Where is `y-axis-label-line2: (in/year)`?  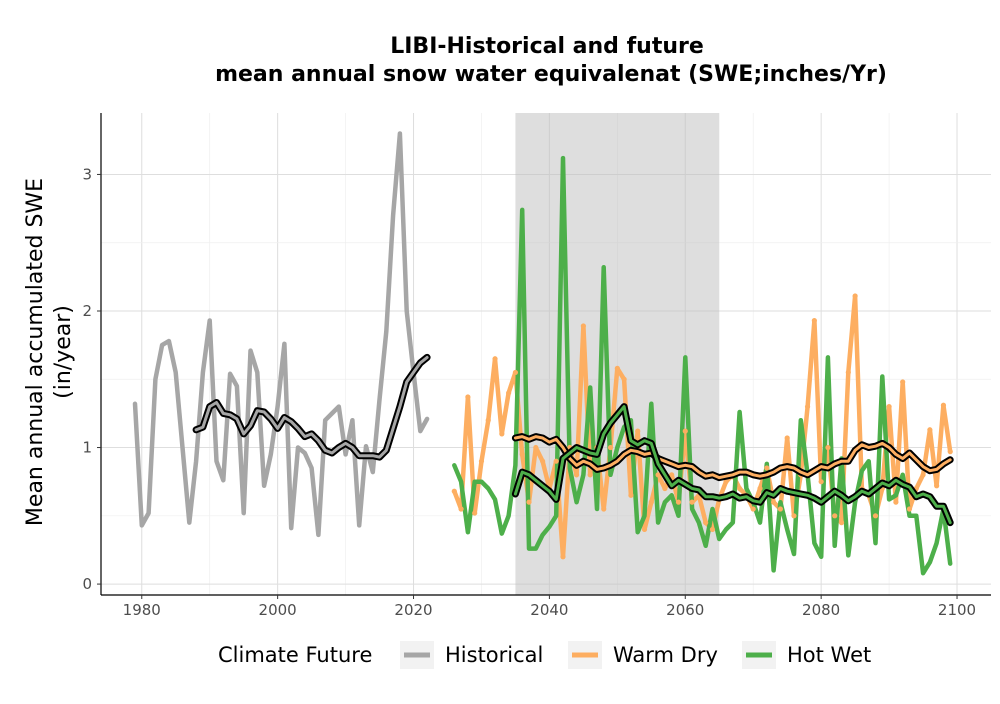 y-axis-label-line2: (in/year) is located at coordinates (63, 352).